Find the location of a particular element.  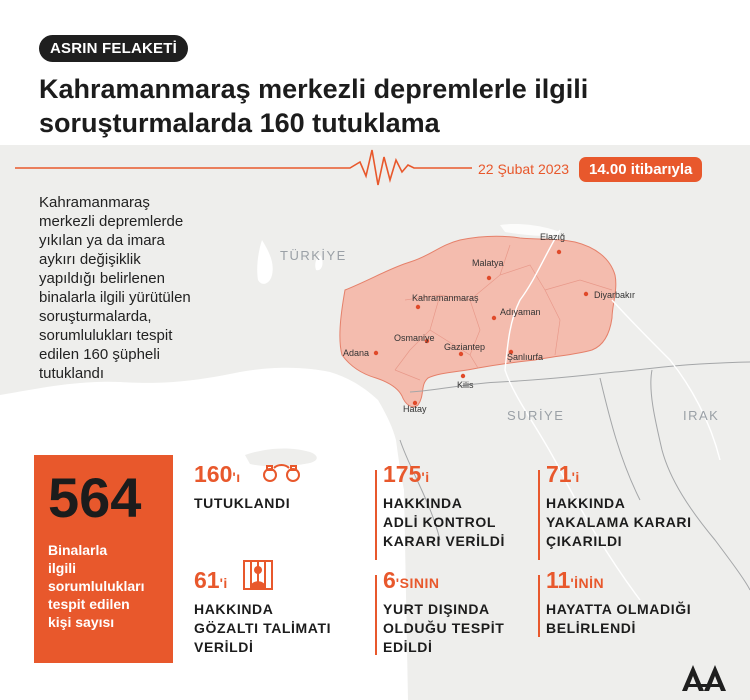

stat-number: 175 is located at coordinates (402, 474).